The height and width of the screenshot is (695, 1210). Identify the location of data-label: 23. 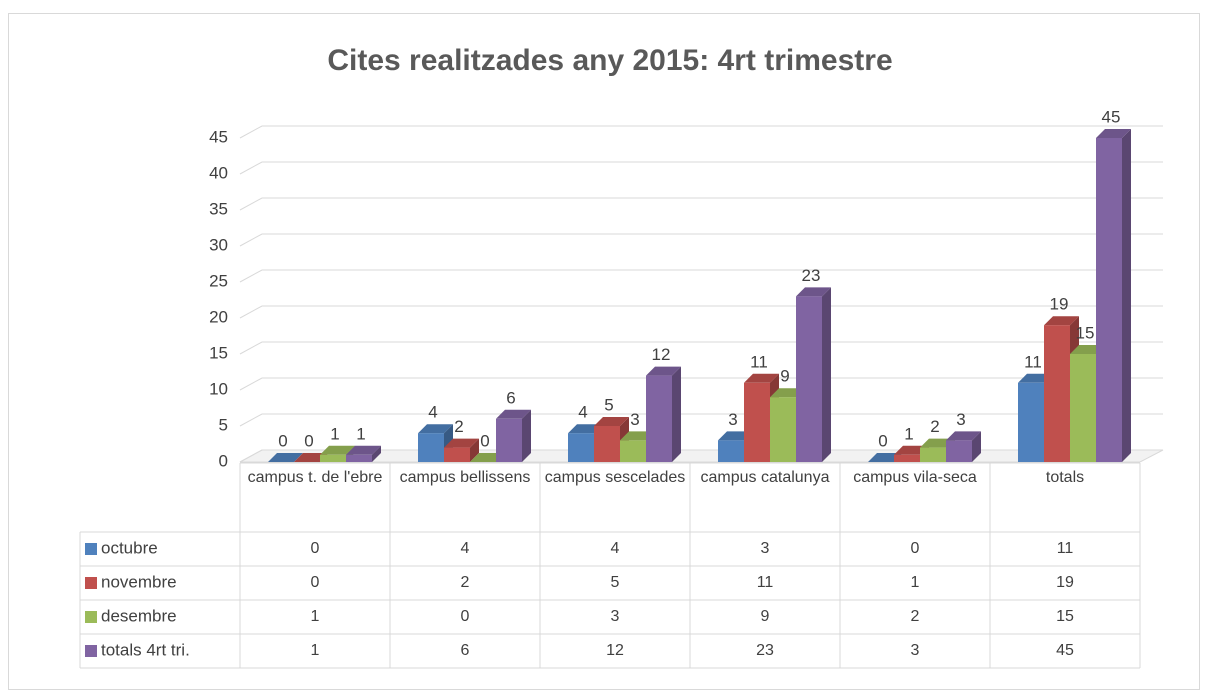
(811, 275).